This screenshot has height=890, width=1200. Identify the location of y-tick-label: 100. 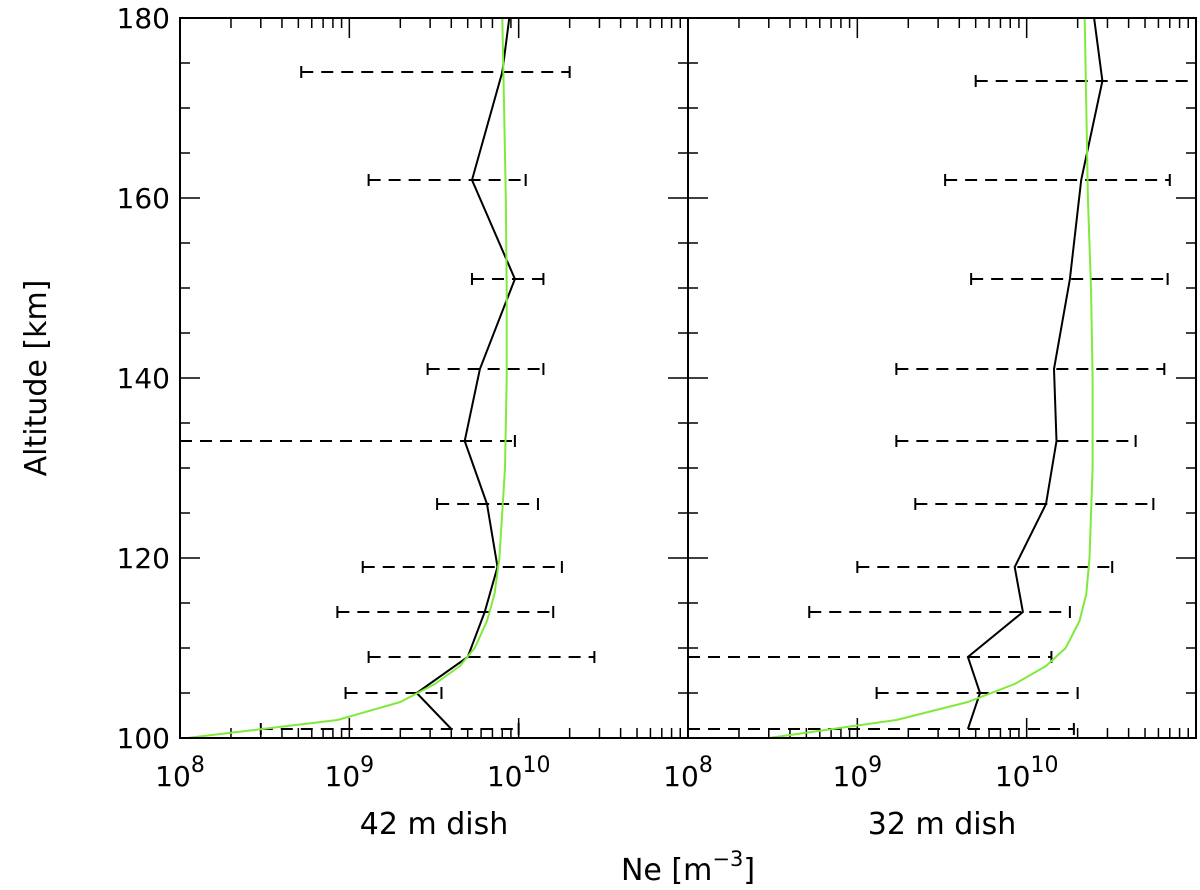
(143, 738).